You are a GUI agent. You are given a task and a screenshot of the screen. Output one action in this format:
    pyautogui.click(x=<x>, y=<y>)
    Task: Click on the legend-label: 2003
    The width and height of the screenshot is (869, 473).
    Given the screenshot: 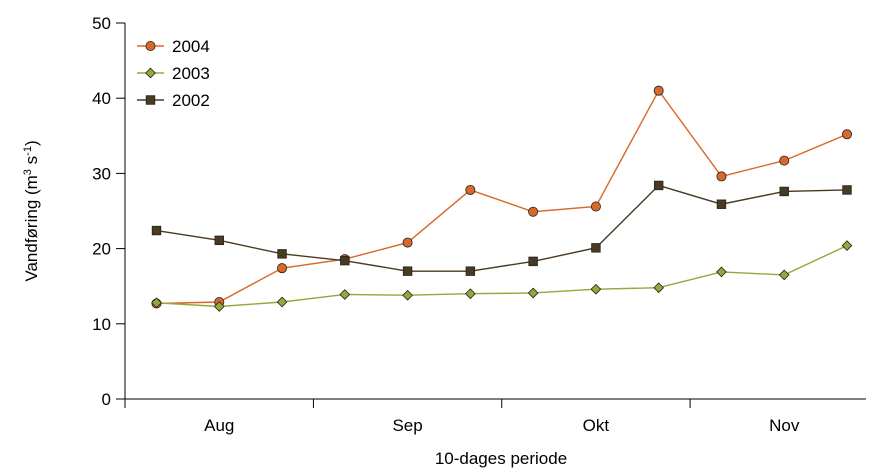 What is the action you would take?
    pyautogui.click(x=191, y=73)
    